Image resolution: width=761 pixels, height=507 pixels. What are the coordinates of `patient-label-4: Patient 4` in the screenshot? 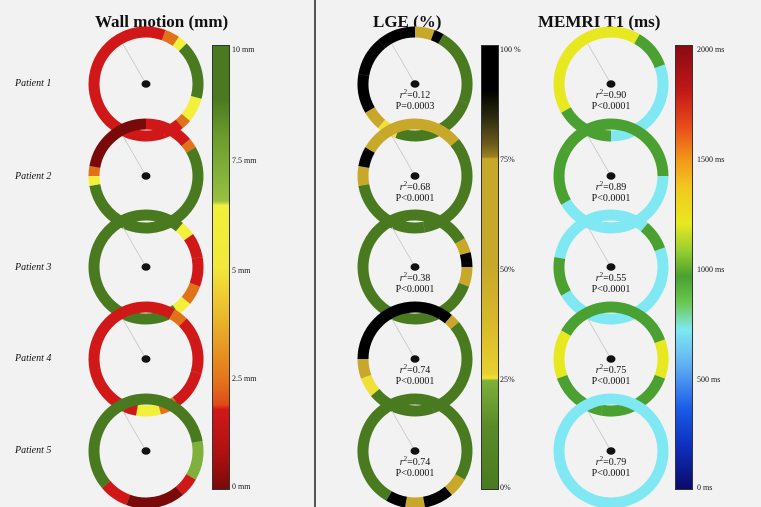 It's located at (33, 358).